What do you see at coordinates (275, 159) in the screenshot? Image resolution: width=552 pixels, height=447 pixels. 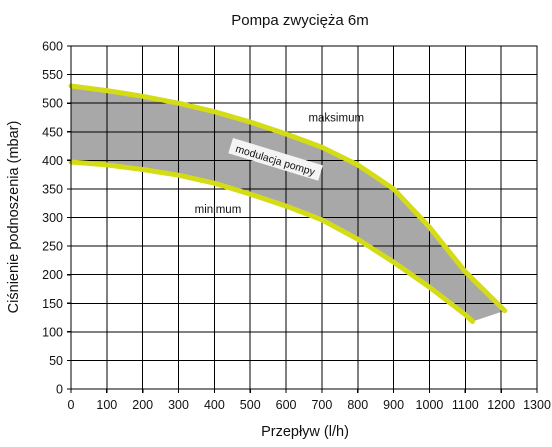 I see `annotation-modulacja-background` at bounding box center [275, 159].